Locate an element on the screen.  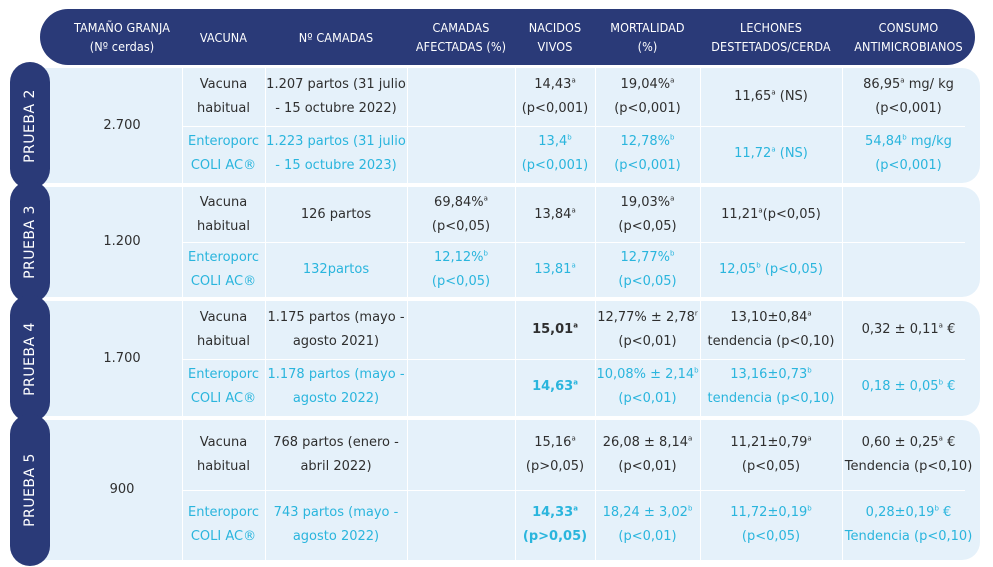
trial-label: PRUEBA 5 is located at coordinates (30, 490).